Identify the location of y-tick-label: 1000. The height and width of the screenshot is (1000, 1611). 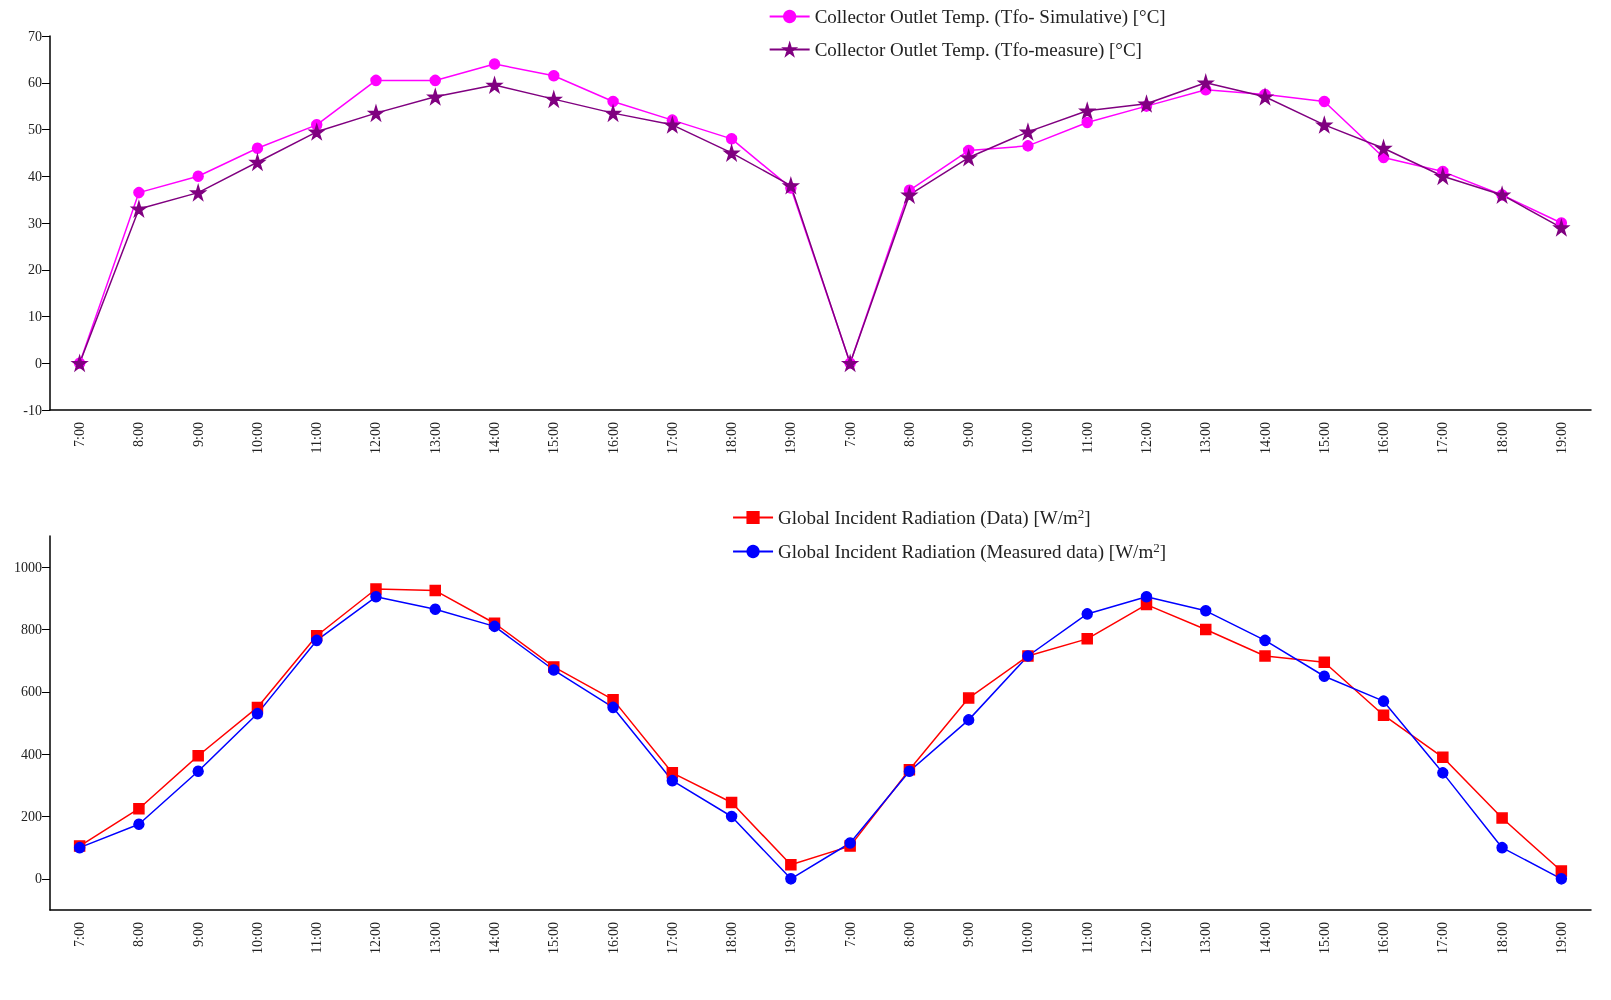
(28, 567).